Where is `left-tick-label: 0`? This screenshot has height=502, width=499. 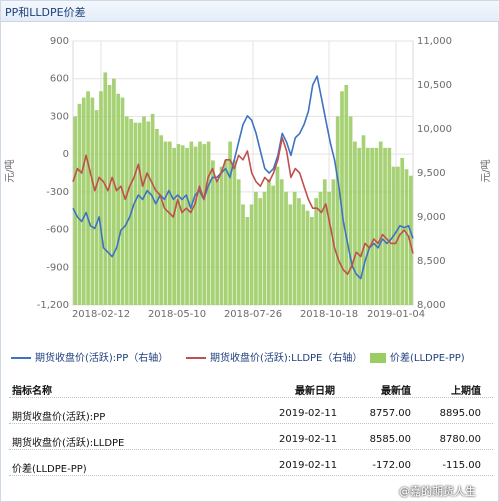
left-tick-label: 0 is located at coordinates (66, 154).